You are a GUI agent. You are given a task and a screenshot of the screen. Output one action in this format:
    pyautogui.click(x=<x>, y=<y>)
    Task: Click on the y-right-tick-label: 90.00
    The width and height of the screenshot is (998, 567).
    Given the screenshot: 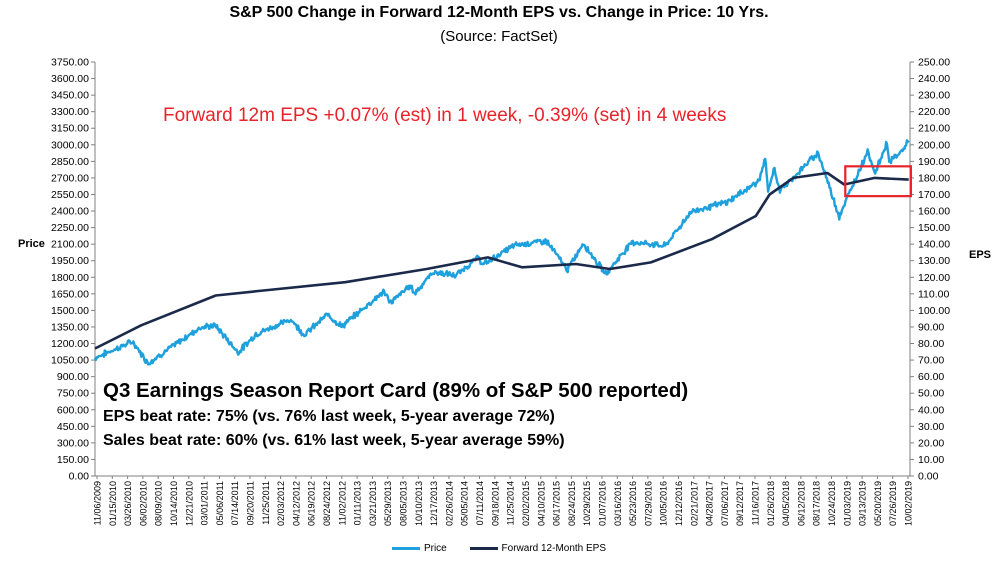 What is the action you would take?
    pyautogui.click(x=931, y=327)
    